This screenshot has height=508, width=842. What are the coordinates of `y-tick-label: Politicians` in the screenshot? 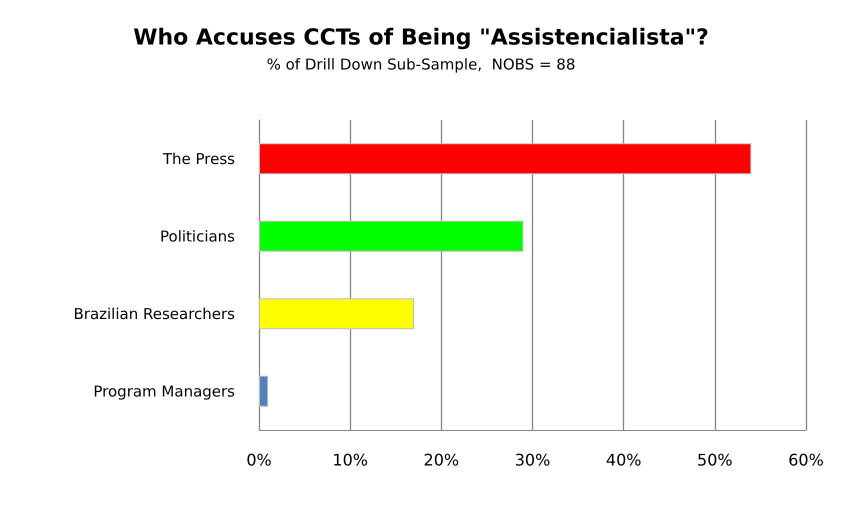 It's located at (198, 236).